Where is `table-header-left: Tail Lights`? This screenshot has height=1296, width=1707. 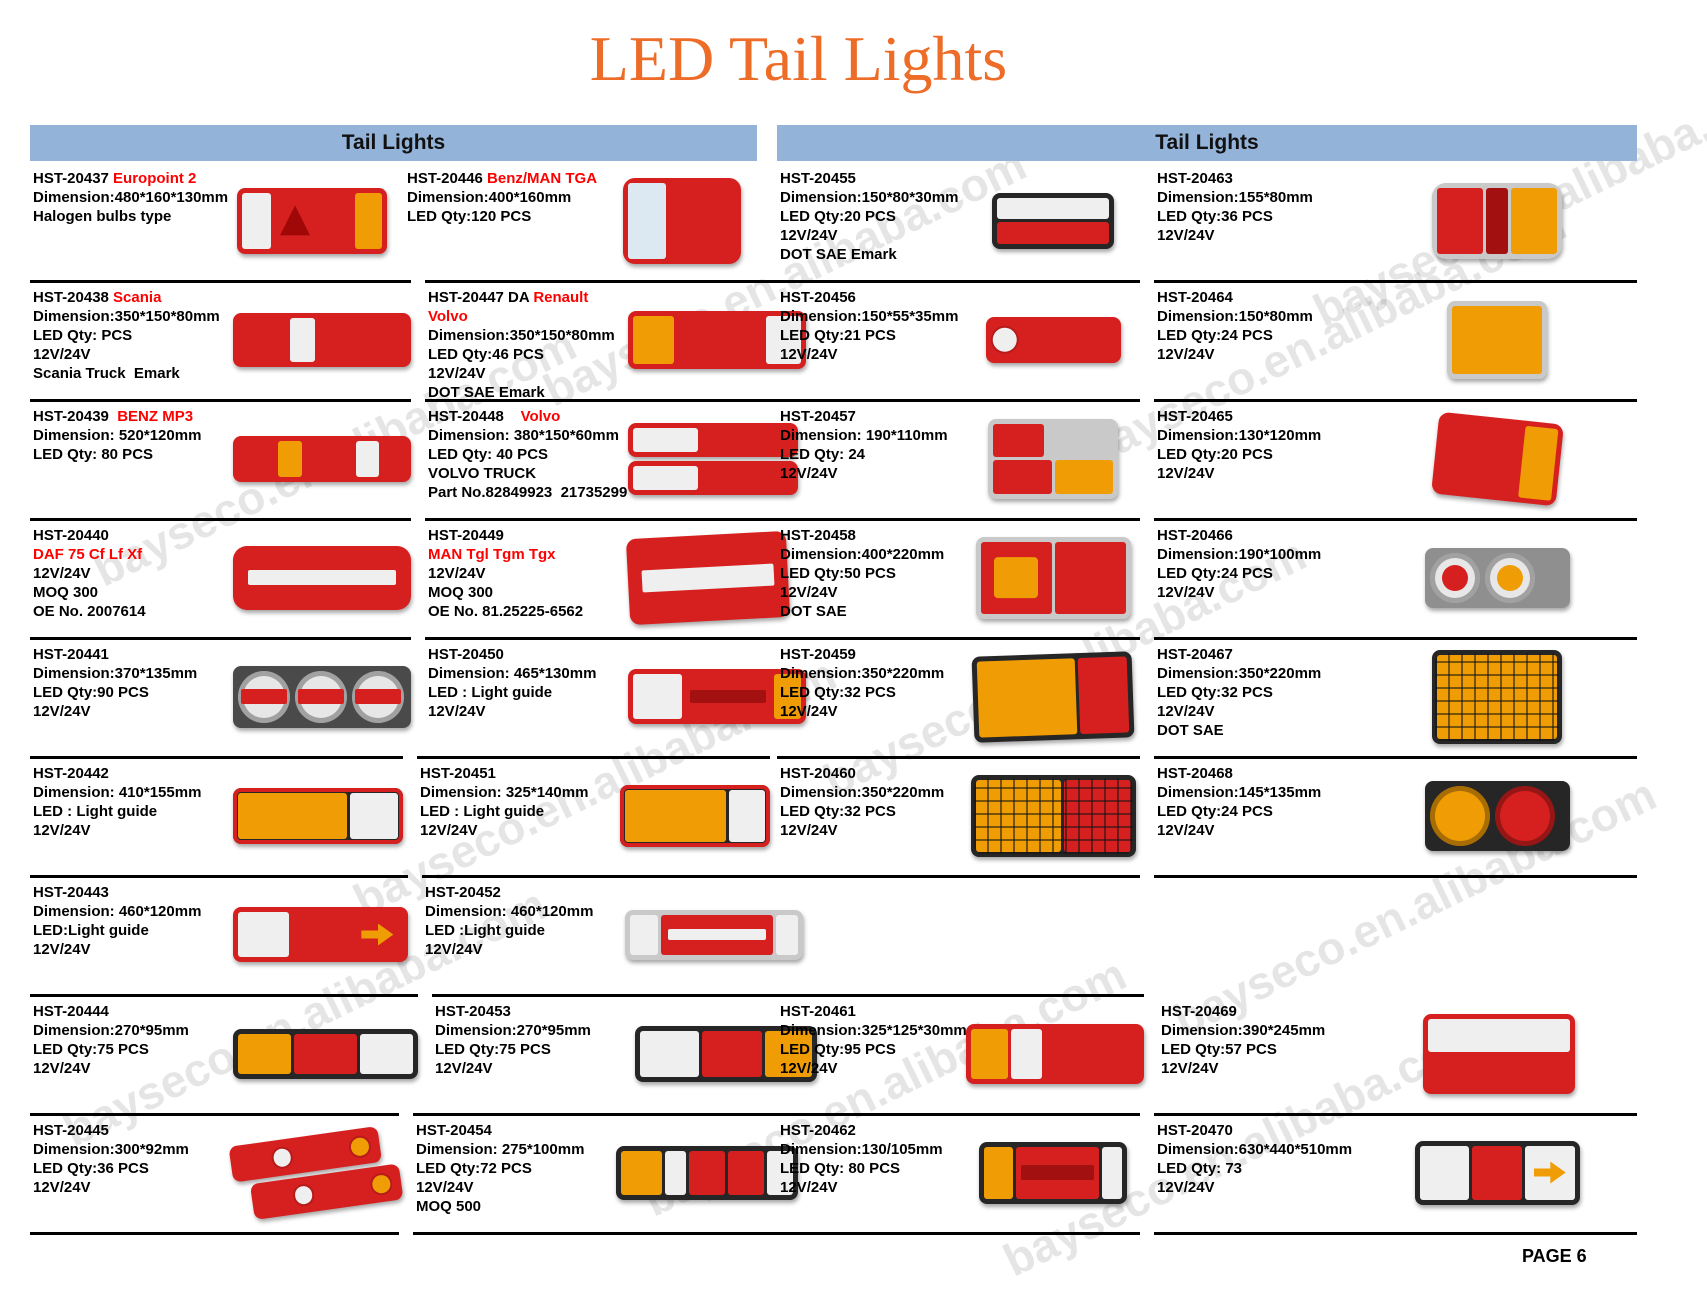 table-header-left: Tail Lights is located at coordinates (393, 143).